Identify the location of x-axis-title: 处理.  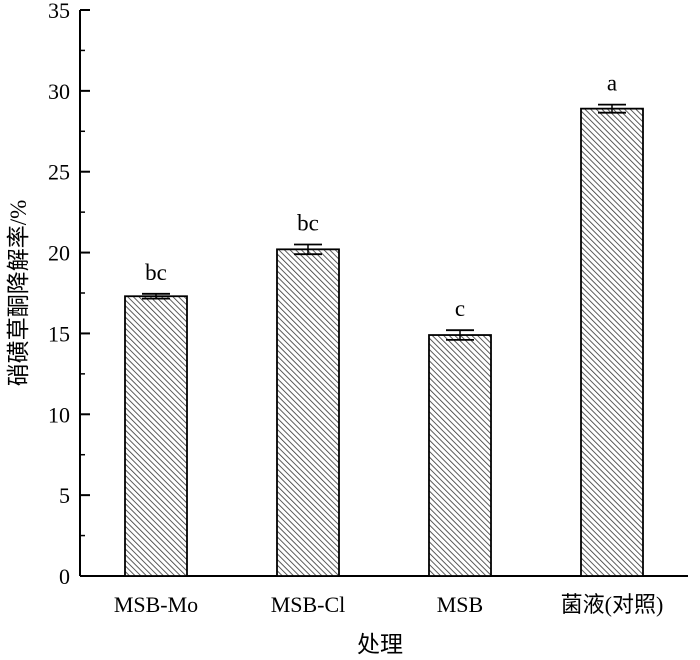
(380, 644).